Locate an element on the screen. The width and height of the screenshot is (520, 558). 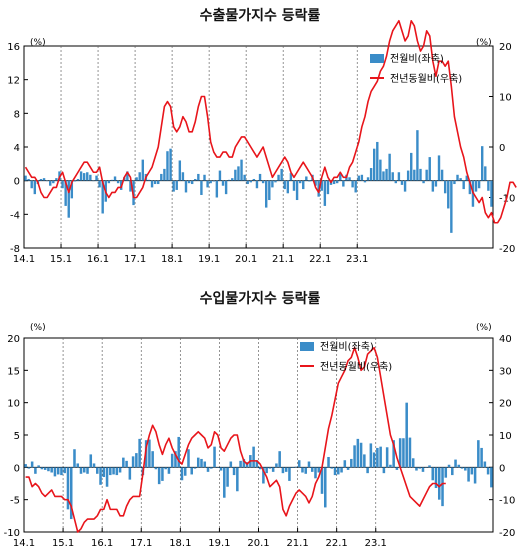
c2-left-tick-label: 20 is located at coordinates (13, 339).